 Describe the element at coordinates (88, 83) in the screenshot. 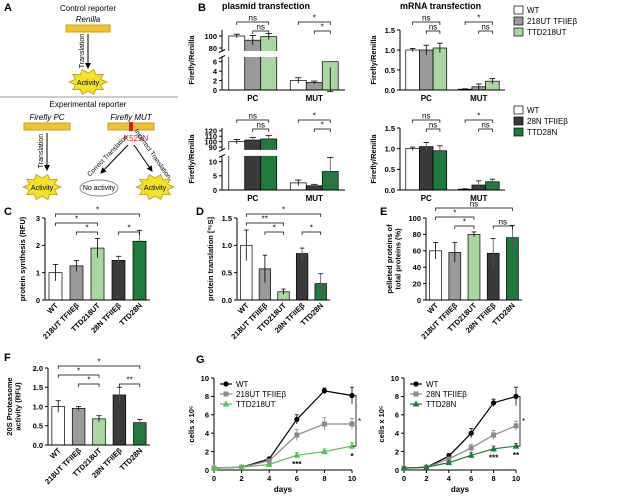

I see `result-label: Activity` at that location.